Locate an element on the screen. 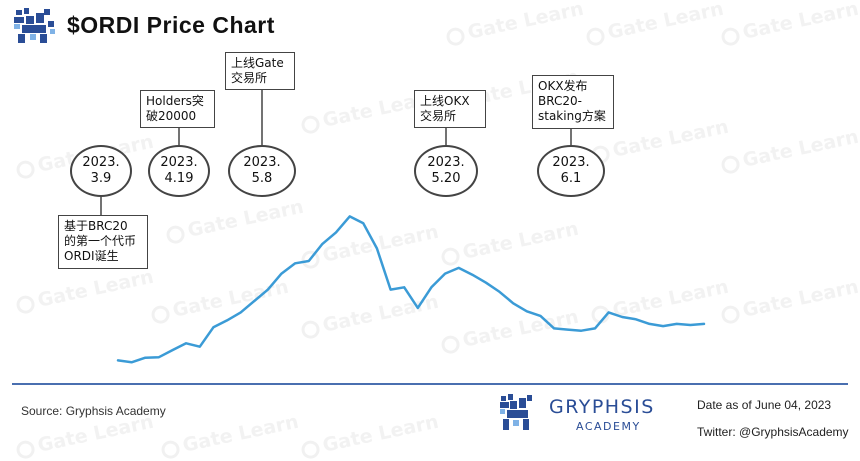 The width and height of the screenshot is (860, 461). source-text: Source: Gryphsis Academy is located at coordinates (93, 411).